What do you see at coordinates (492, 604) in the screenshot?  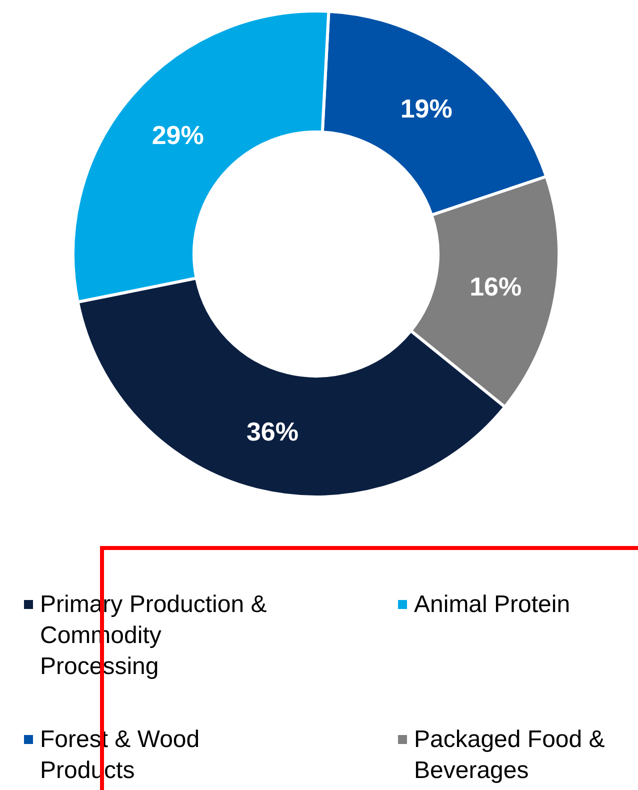 I see `legend-label: Animal Protein` at bounding box center [492, 604].